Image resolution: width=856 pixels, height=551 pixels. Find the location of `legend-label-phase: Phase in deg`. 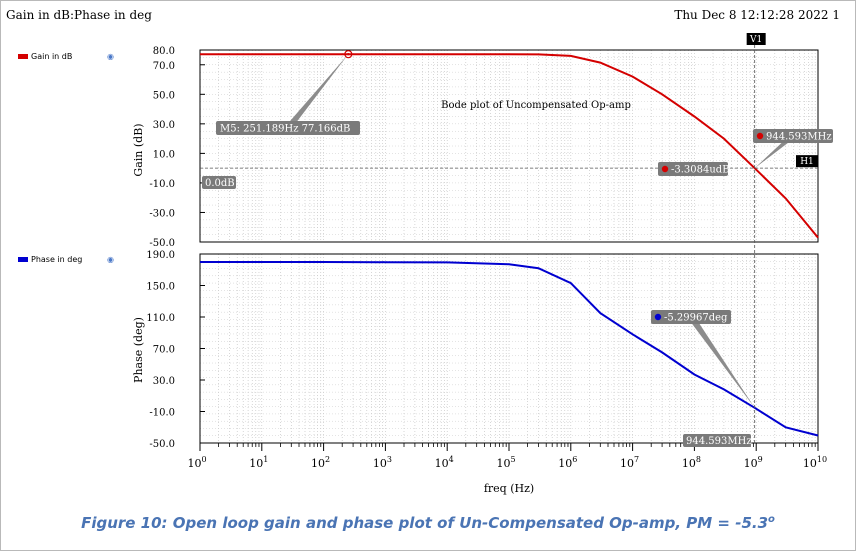

legend-label-phase: Phase in deg is located at coordinates (57, 259).